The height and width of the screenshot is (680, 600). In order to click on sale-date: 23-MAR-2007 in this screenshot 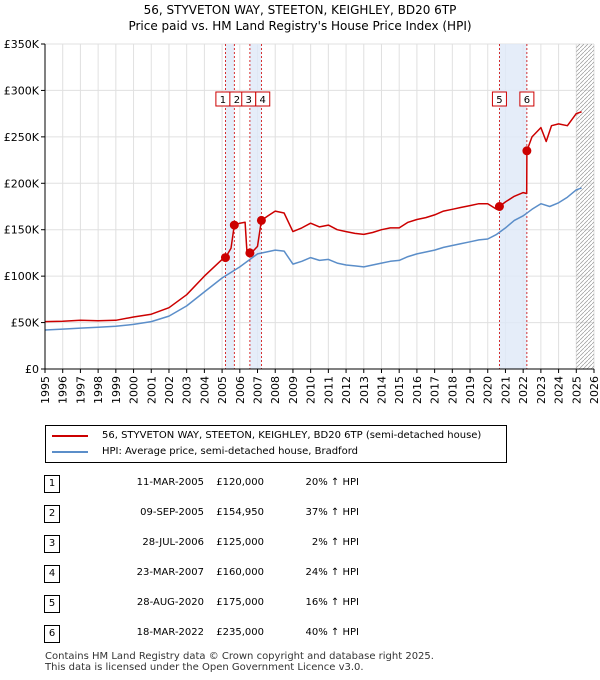, I will do `click(170, 572)`.